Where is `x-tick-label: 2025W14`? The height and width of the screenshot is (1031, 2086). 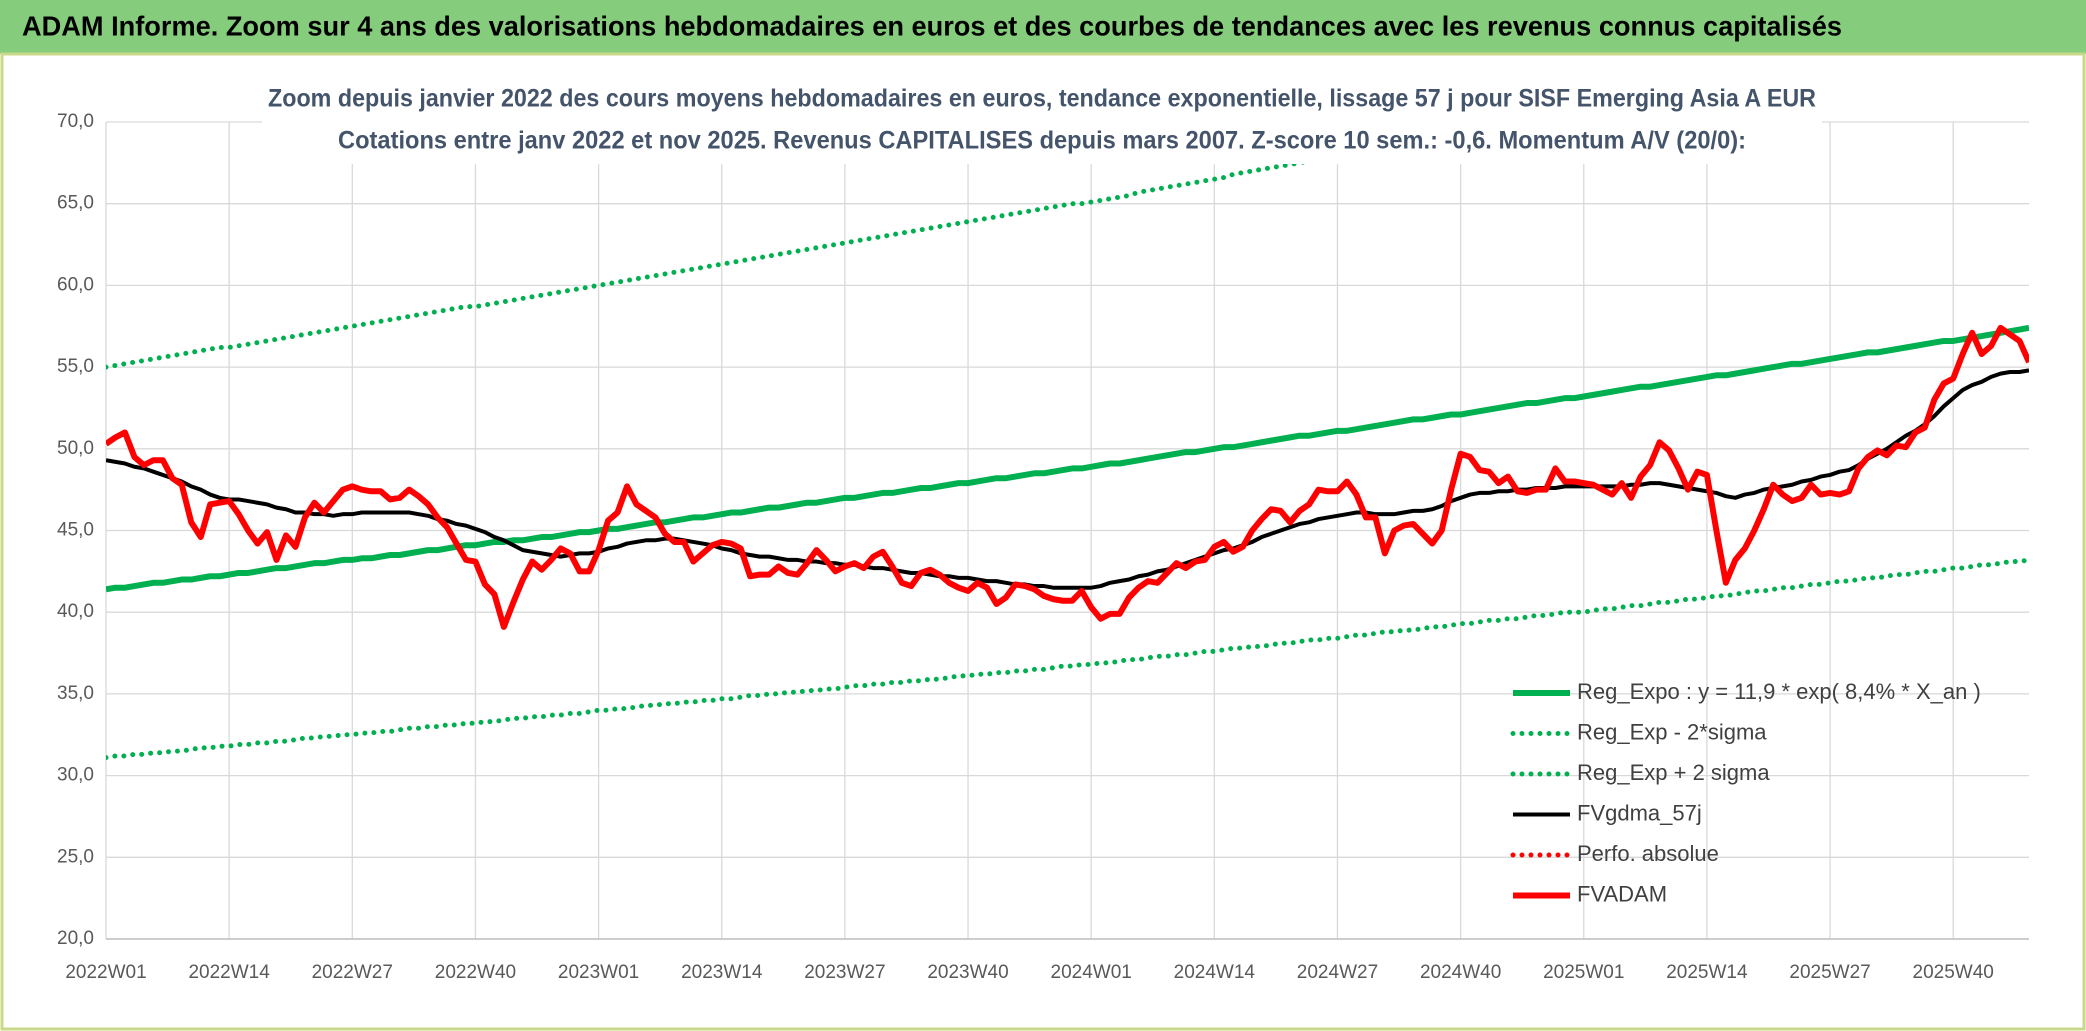 x-tick-label: 2025W14 is located at coordinates (1707, 972).